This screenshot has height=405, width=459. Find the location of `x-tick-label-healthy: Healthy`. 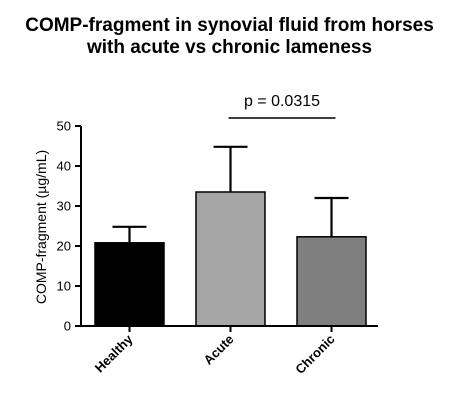

x-tick-label-healthy: Healthy is located at coordinates (114, 353).